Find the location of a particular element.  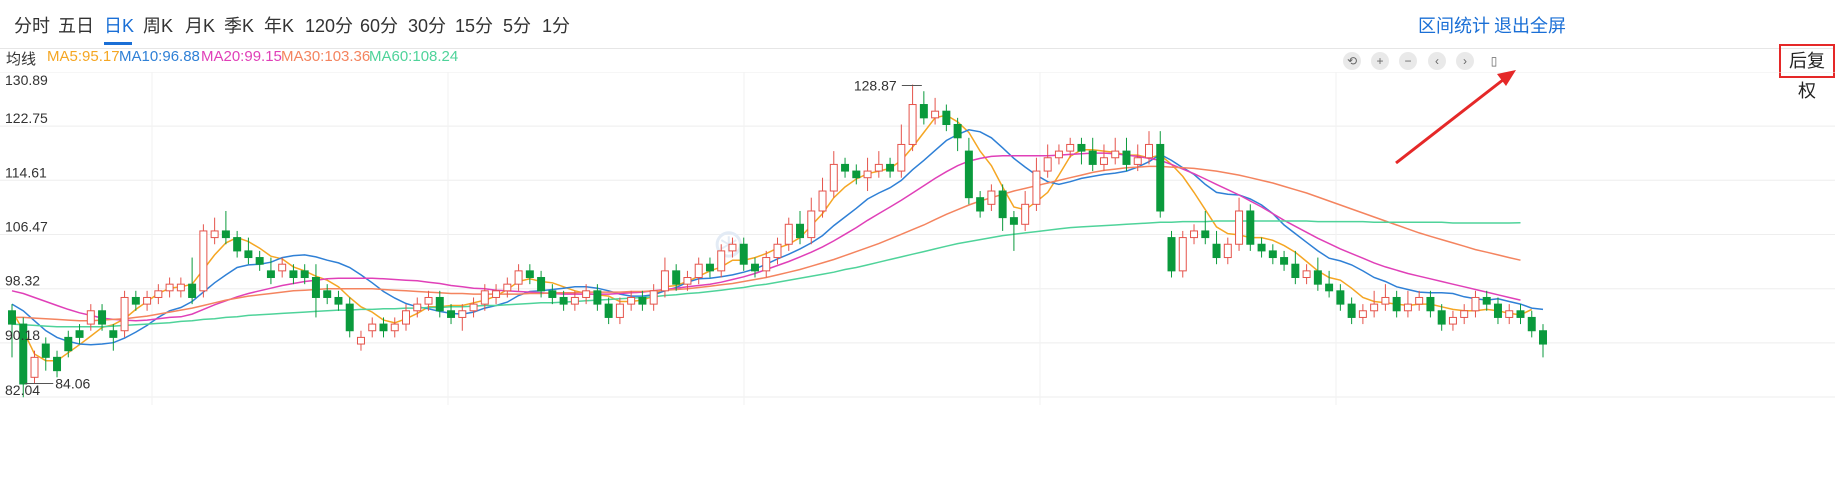

fuquan-button: 后复权 is located at coordinates (1807, 72).